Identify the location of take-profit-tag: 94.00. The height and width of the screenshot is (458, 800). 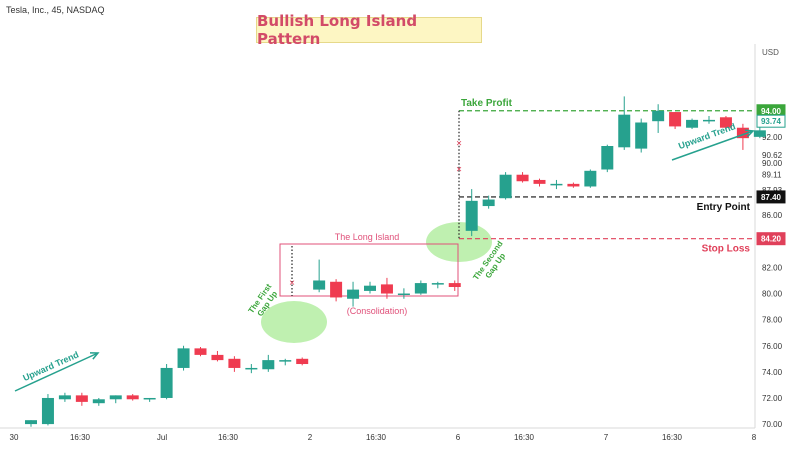
(771, 111).